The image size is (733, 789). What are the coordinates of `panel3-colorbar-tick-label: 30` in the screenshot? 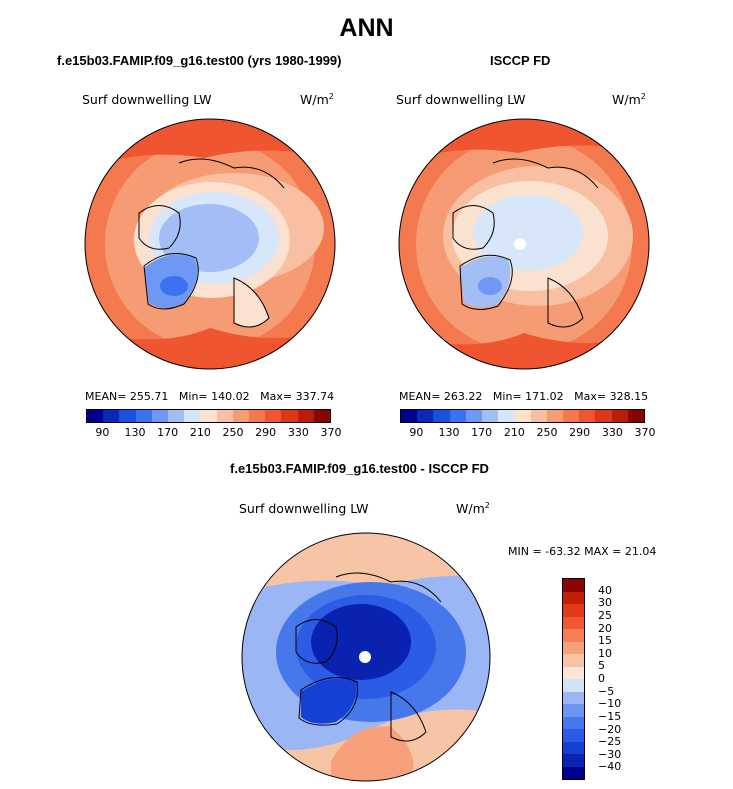 It's located at (605, 603).